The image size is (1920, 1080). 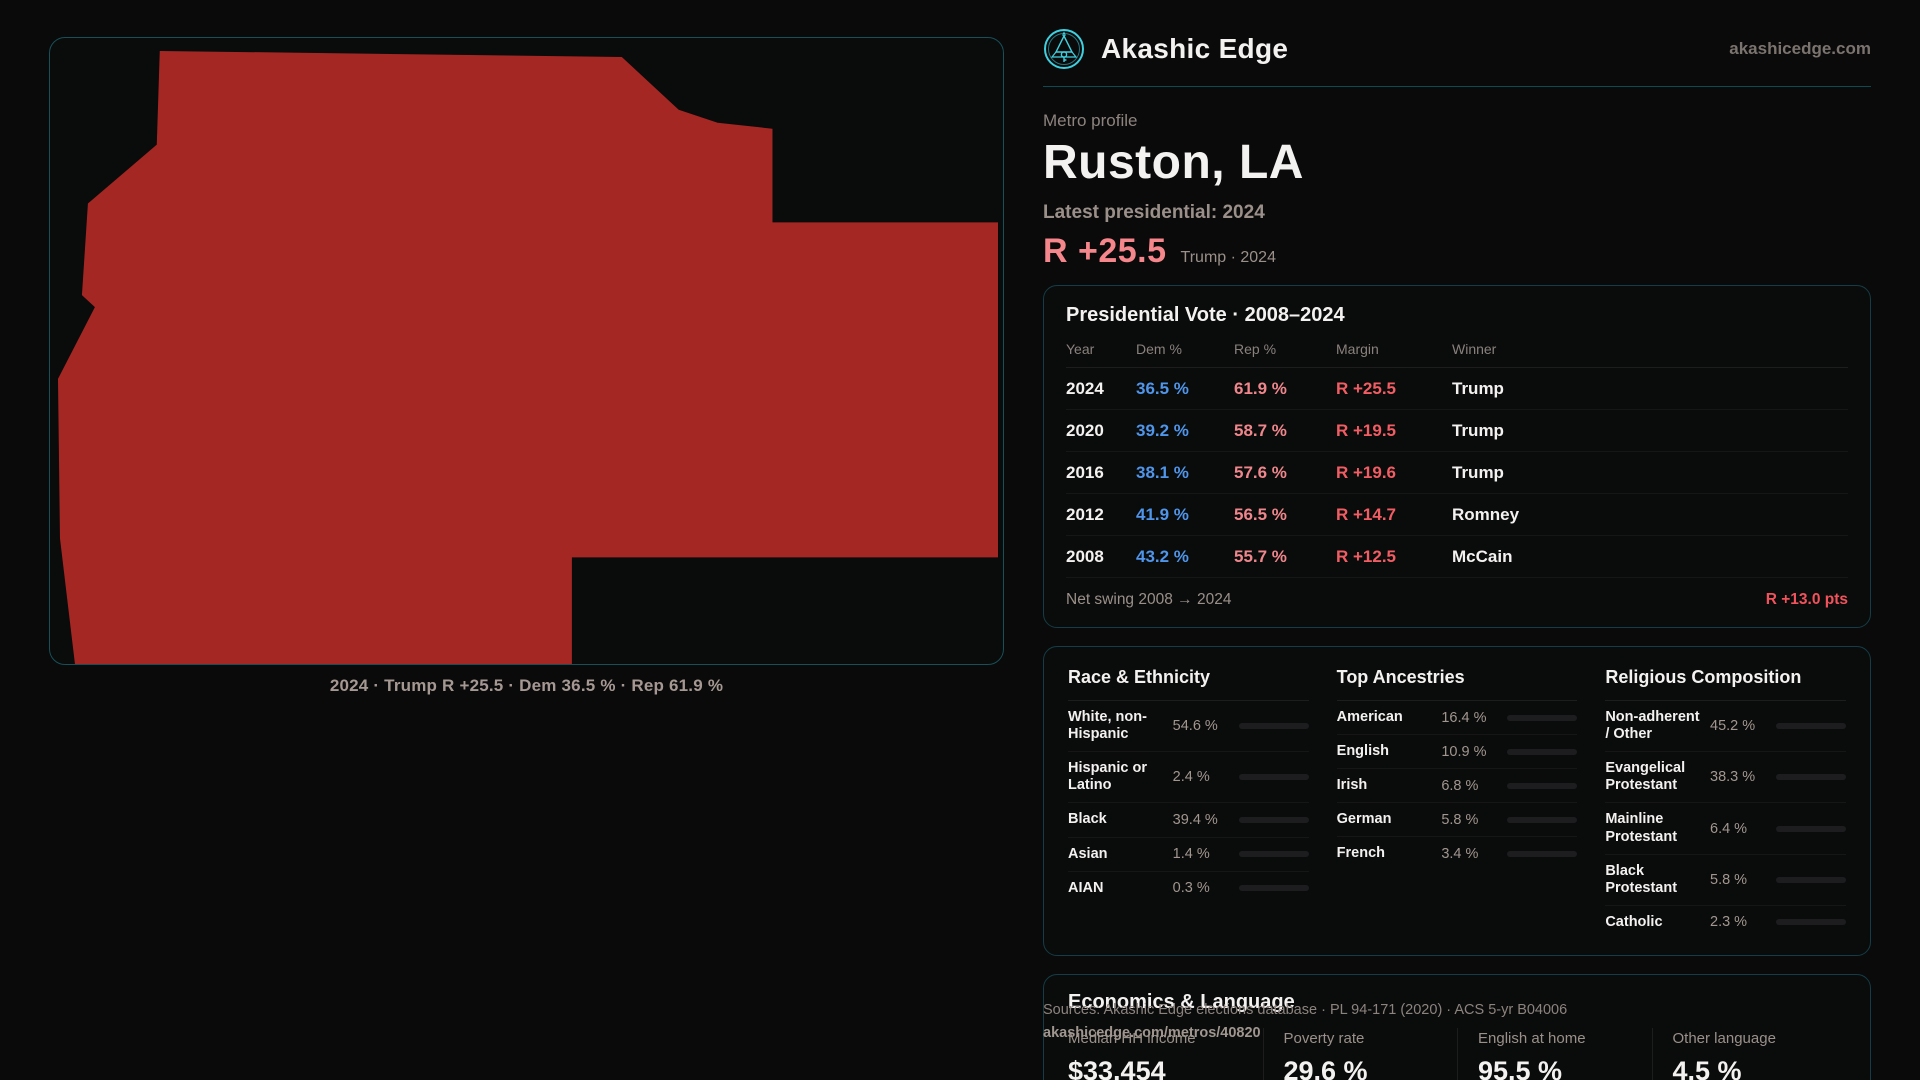 What do you see at coordinates (1634, 921) in the screenshot?
I see `stat-label: Catholic` at bounding box center [1634, 921].